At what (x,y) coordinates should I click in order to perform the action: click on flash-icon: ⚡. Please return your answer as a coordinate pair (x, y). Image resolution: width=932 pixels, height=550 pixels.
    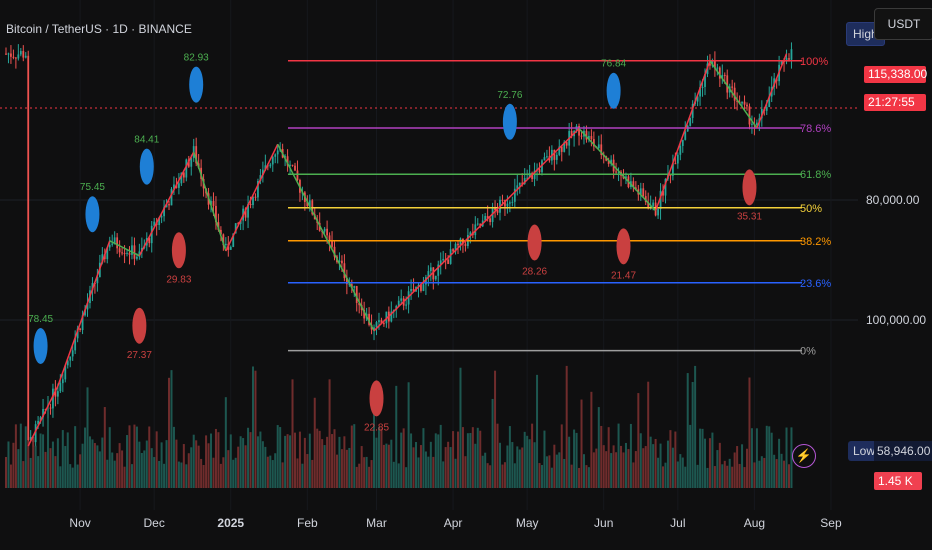
    Looking at the image, I should click on (804, 456).